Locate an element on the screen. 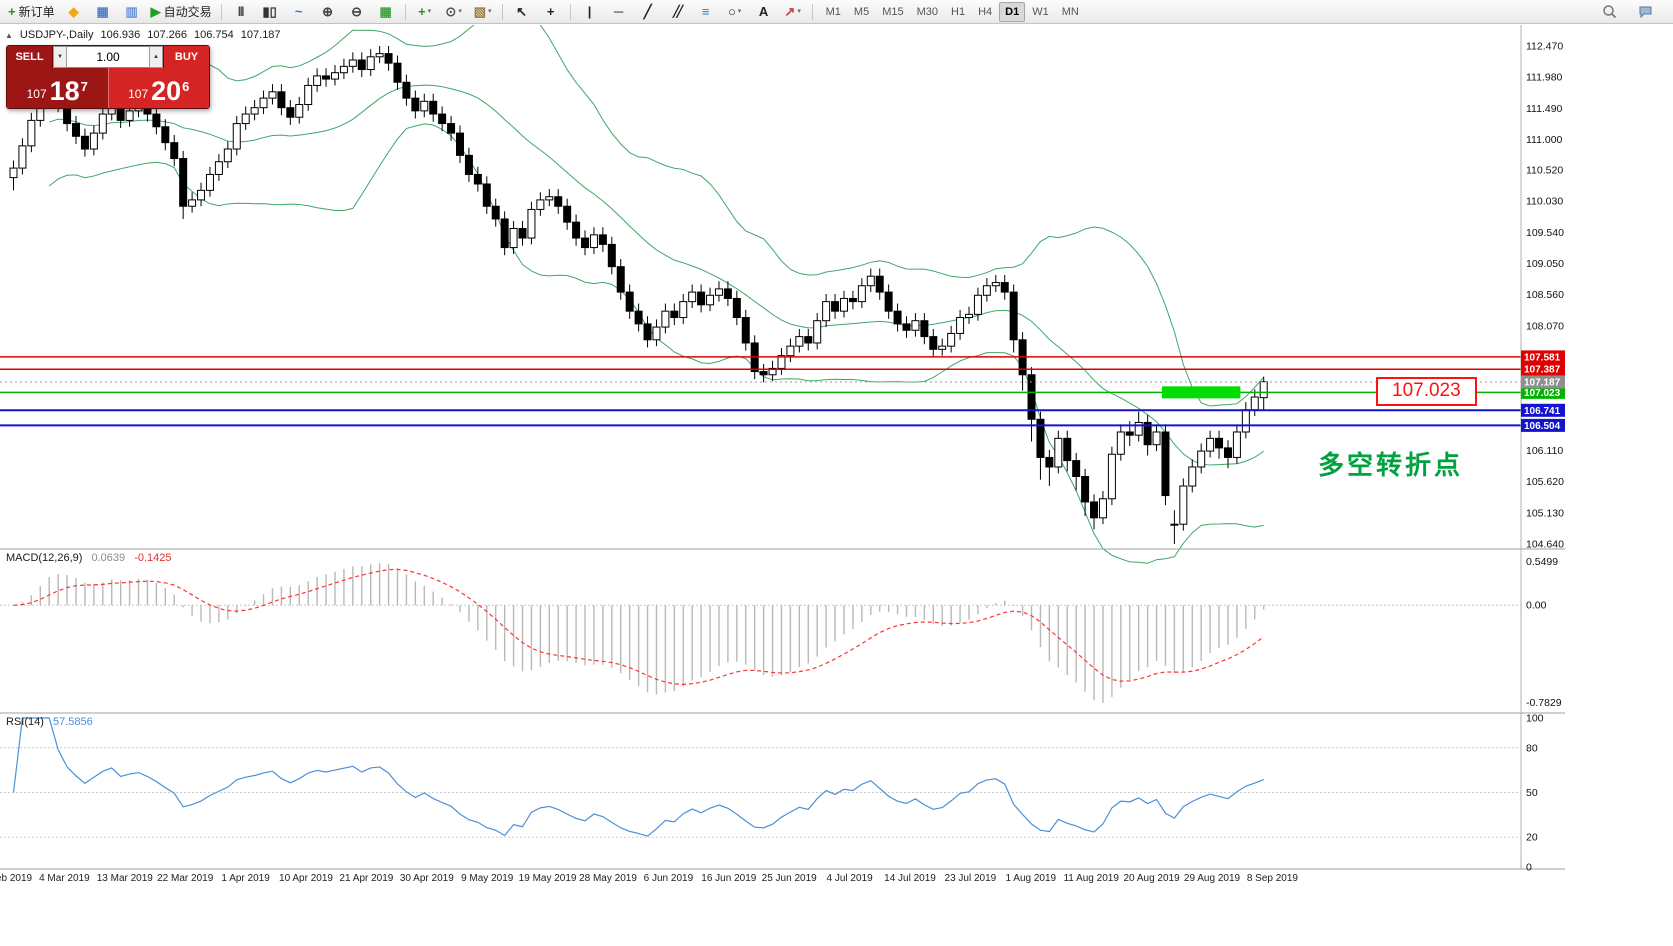 The image size is (1673, 946). price-tick: 109.050 is located at coordinates (1545, 264).